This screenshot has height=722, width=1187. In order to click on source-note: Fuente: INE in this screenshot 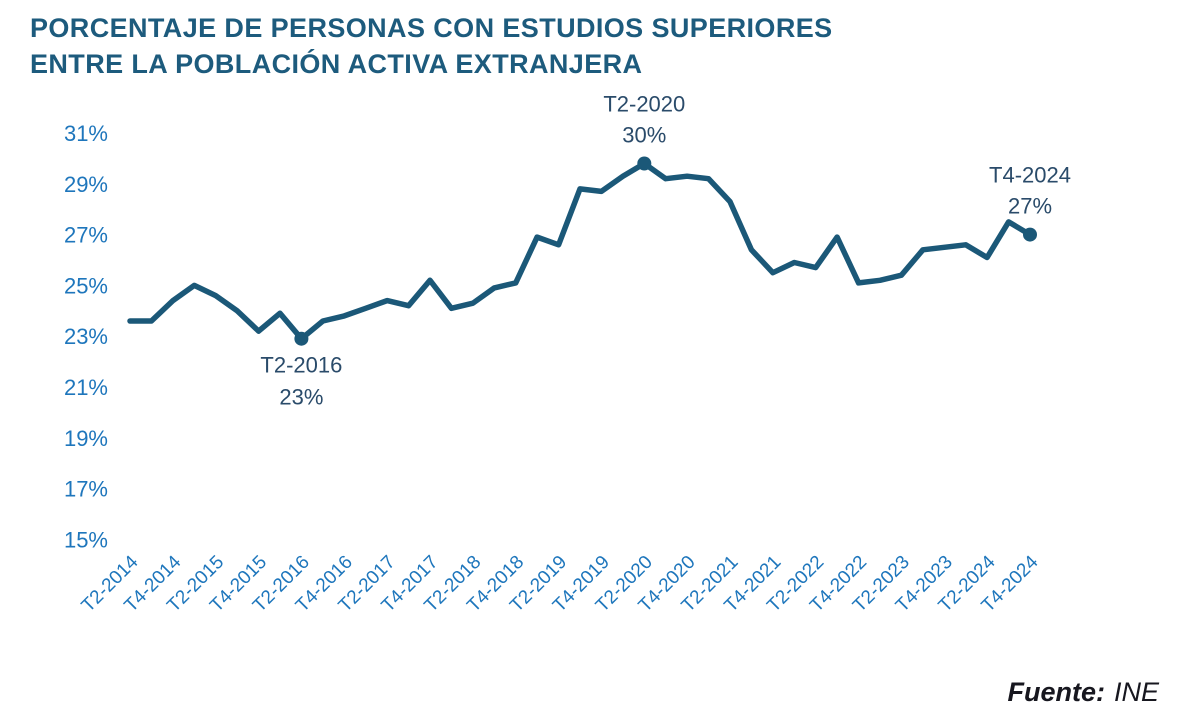, I will do `click(1083, 692)`.